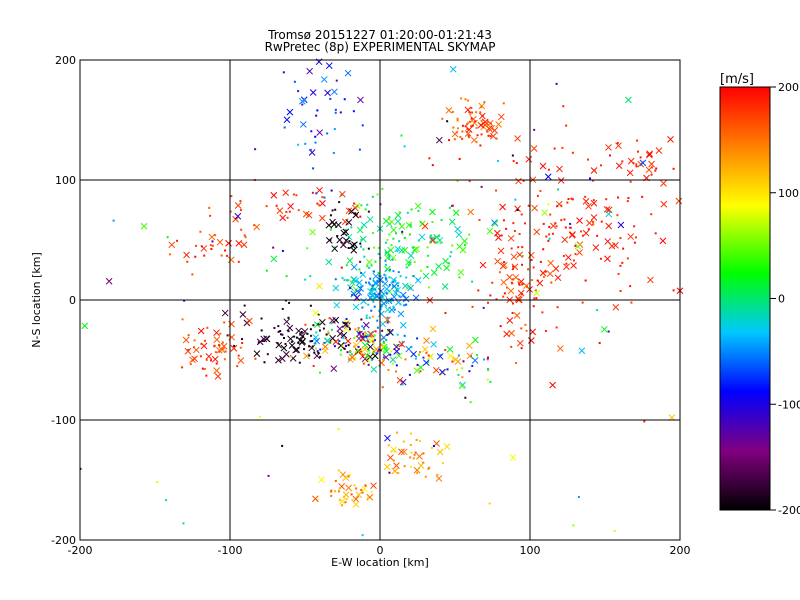  Describe the element at coordinates (745, 298) in the screenshot. I see `colorbar` at that location.